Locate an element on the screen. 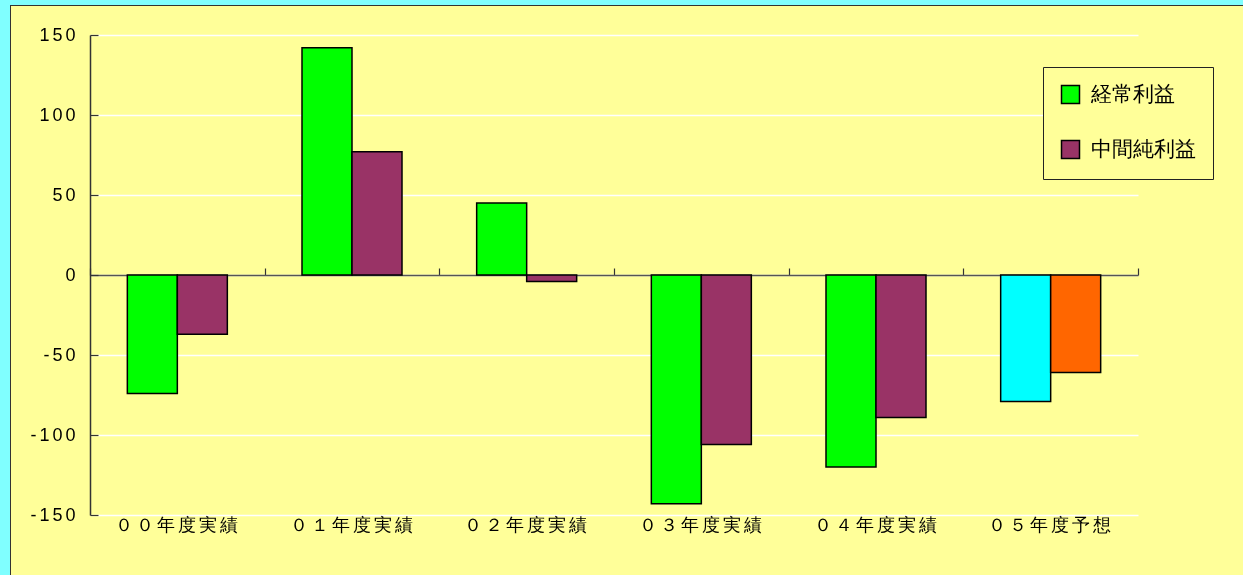  y-tick-label: -50 is located at coordinates (61, 354).